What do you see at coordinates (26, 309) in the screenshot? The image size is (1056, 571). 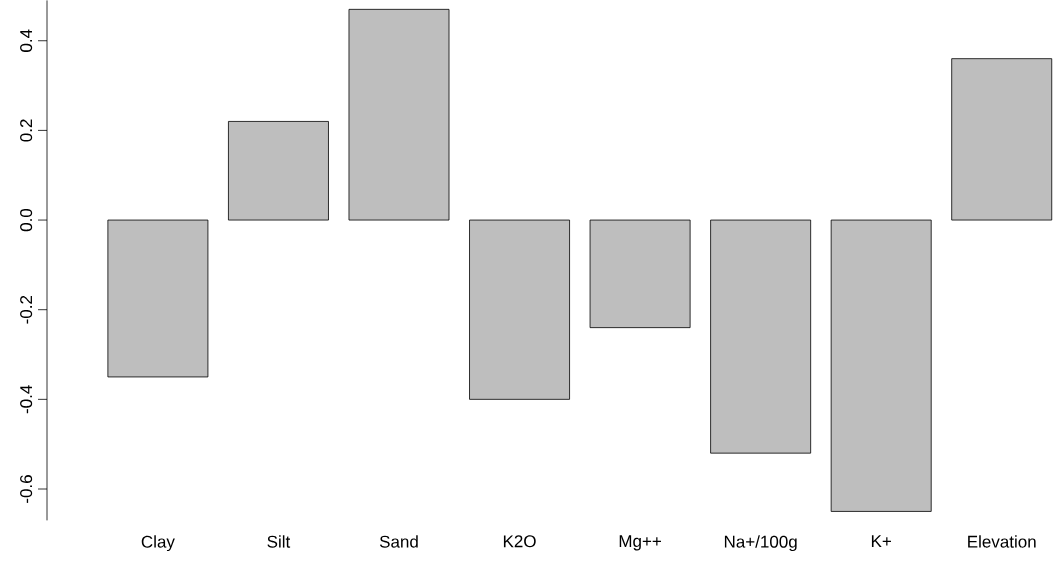 I see `y-tick-label: -0.2` at bounding box center [26, 309].